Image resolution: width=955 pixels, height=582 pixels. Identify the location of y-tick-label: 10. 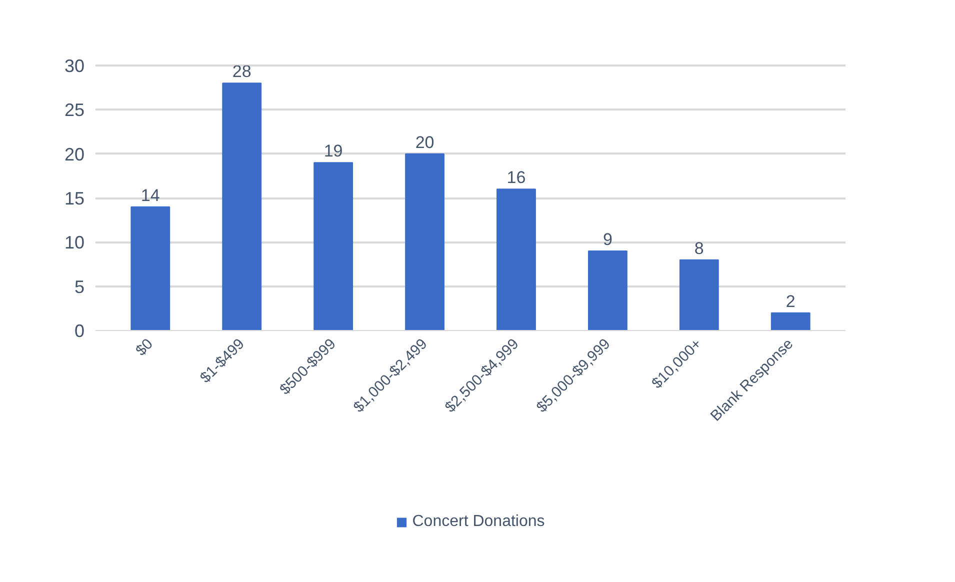
(74, 242).